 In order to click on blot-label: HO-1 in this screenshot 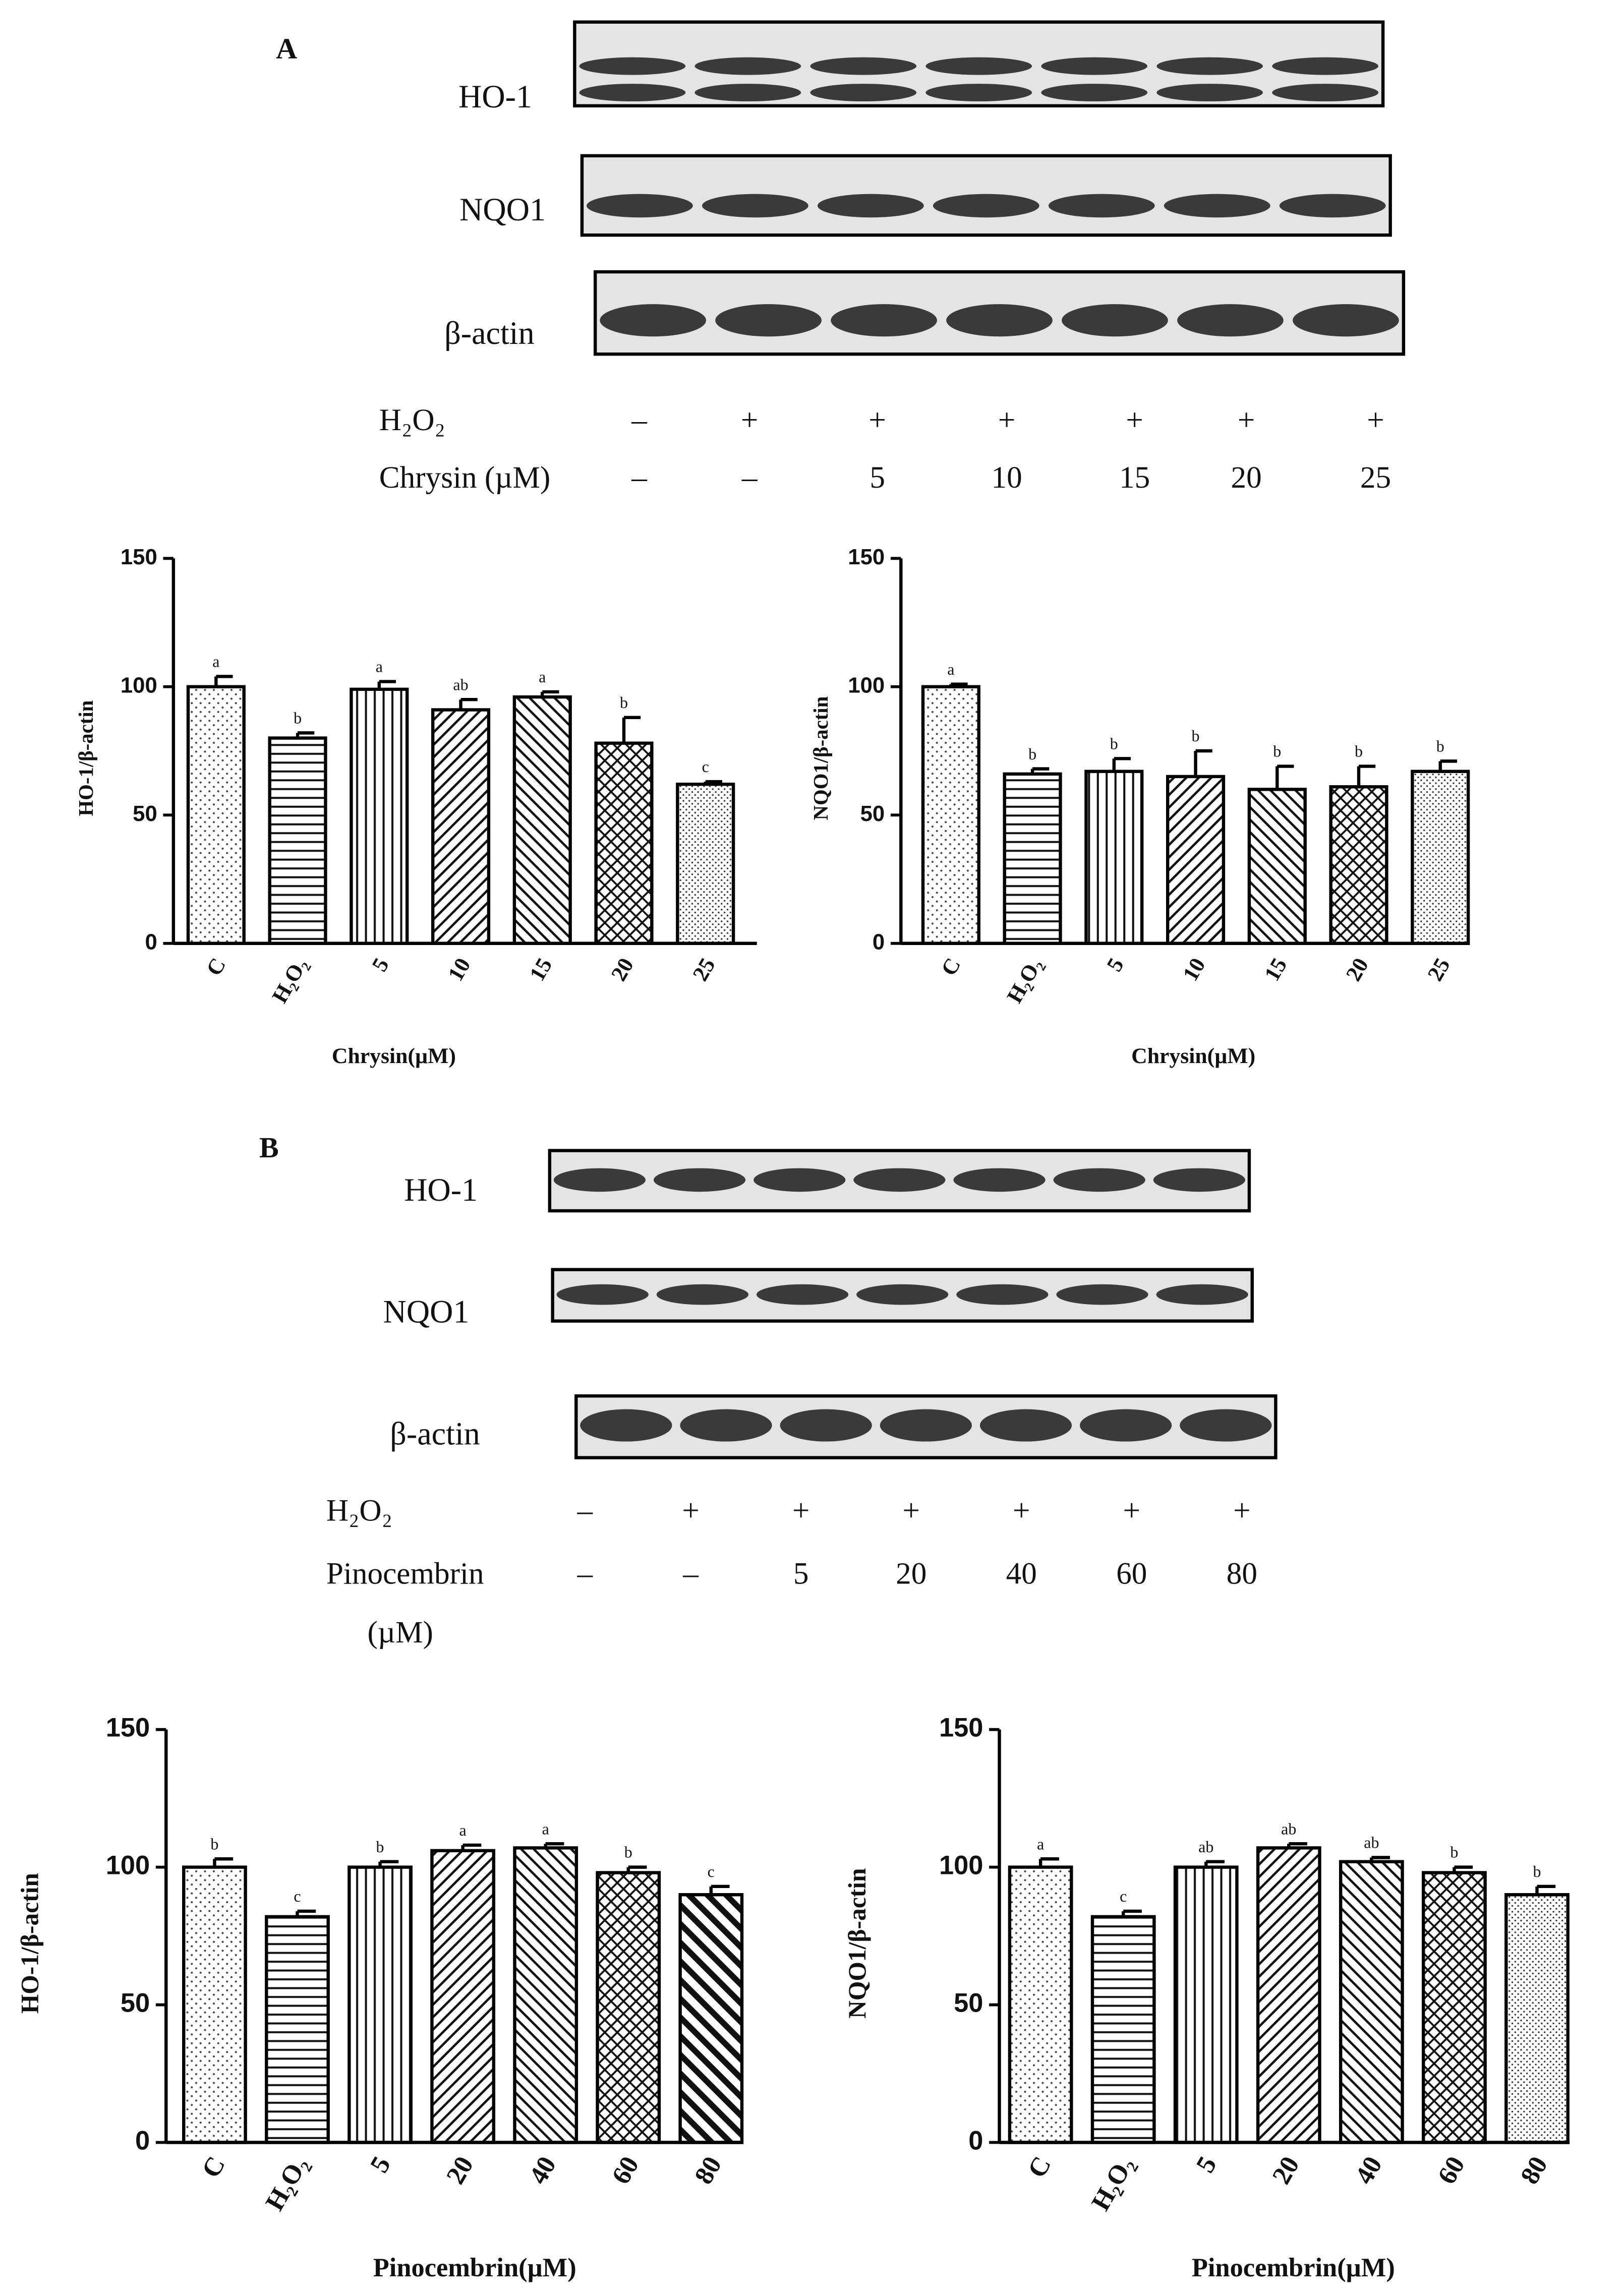, I will do `click(441, 1190)`.